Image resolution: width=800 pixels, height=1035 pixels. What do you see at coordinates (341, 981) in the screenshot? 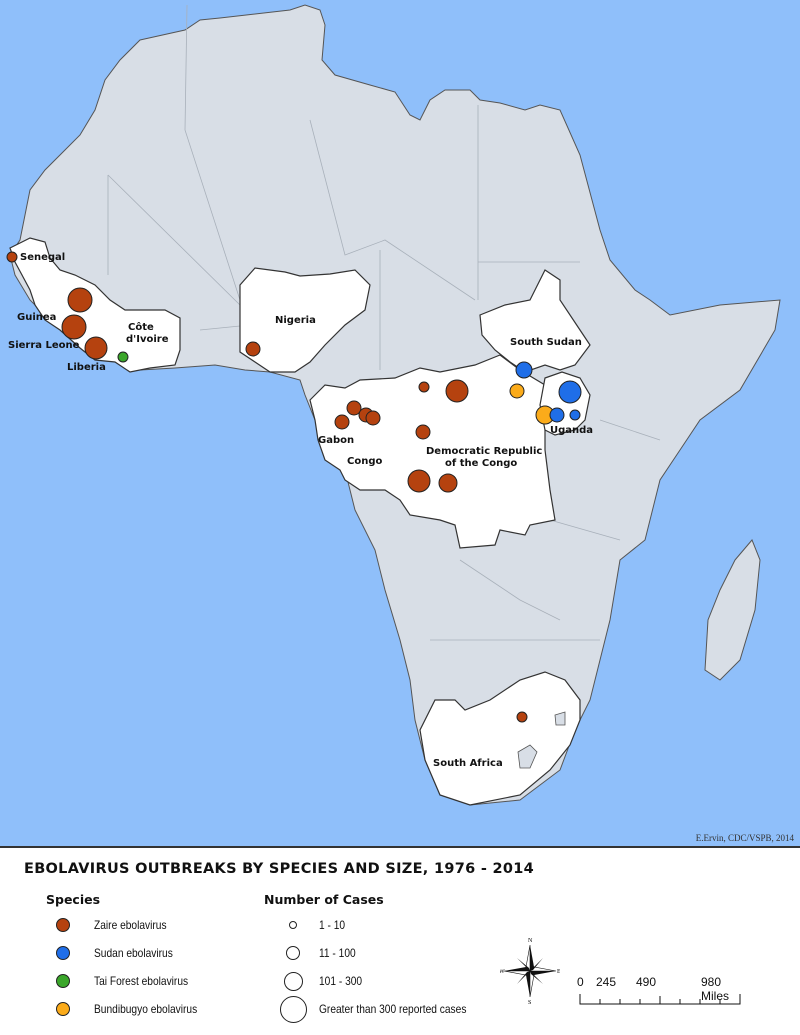
I see `cases-label: 101 - 300` at bounding box center [341, 981].